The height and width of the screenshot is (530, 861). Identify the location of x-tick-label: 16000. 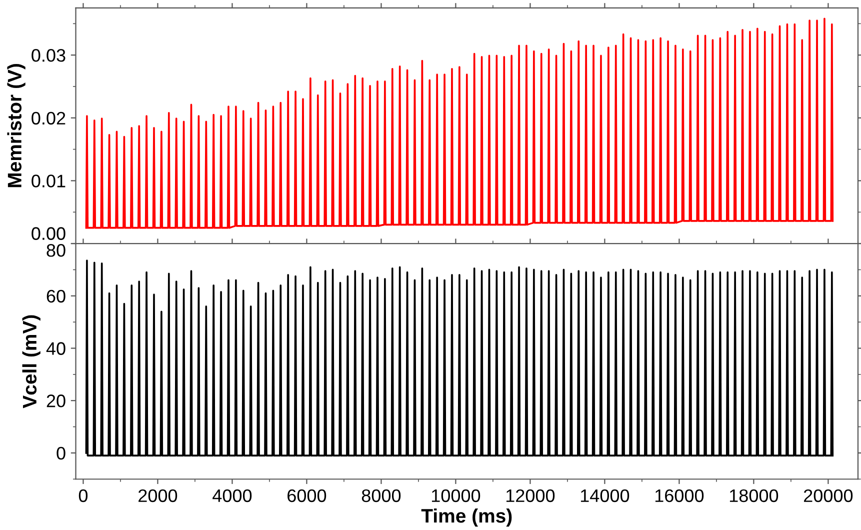
(679, 495).